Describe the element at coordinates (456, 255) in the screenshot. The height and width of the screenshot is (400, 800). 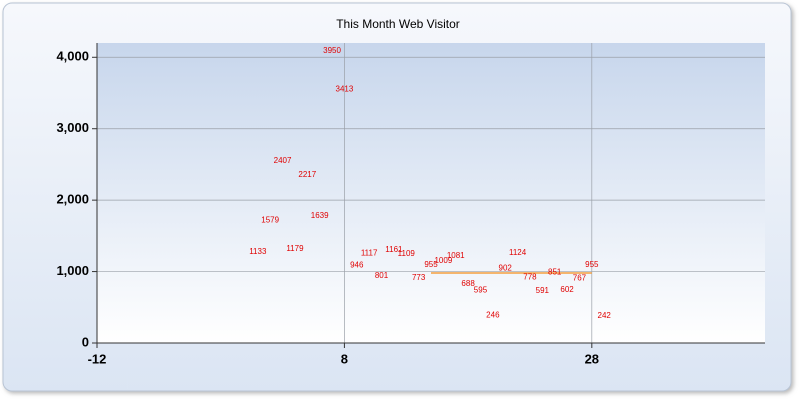
I see `data-label: 1081` at that location.